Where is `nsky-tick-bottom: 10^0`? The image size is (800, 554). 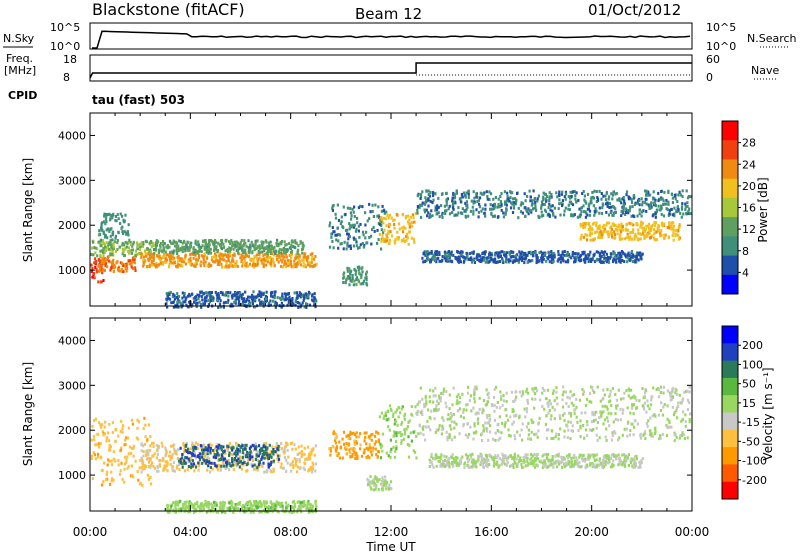 nsky-tick-bottom: 10^0 is located at coordinates (65, 46).